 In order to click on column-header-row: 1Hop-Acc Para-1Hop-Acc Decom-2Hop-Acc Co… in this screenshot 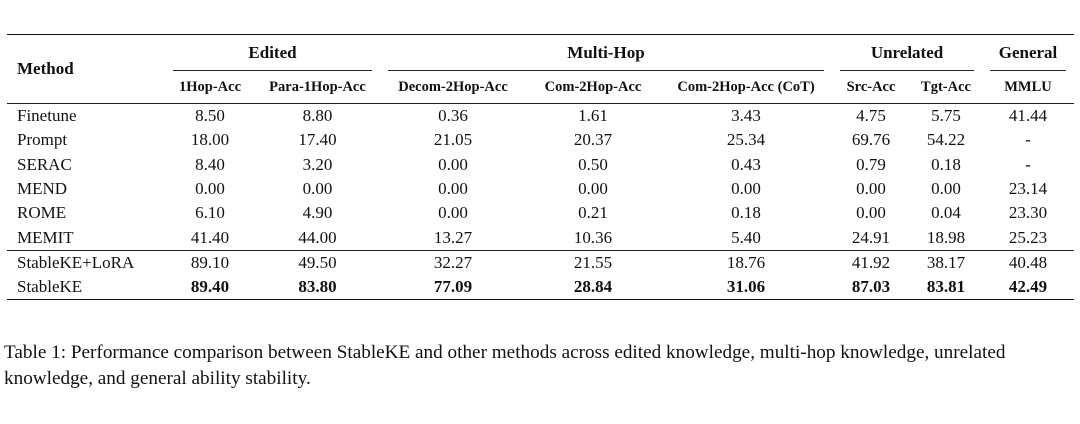, I will do `click(541, 87)`.